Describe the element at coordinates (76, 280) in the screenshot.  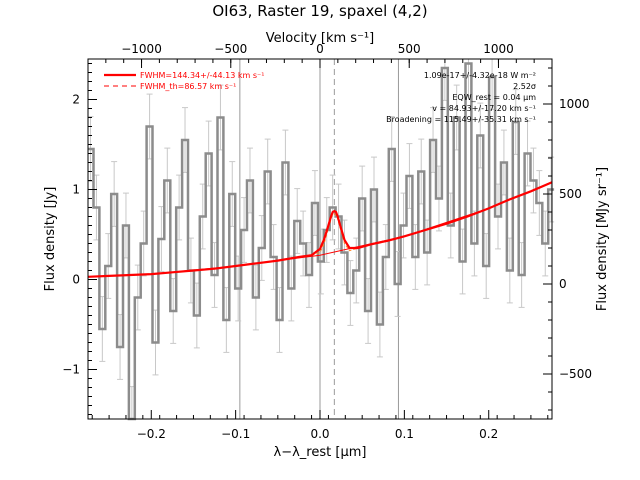
I see `y-tick-label: 0` at that location.